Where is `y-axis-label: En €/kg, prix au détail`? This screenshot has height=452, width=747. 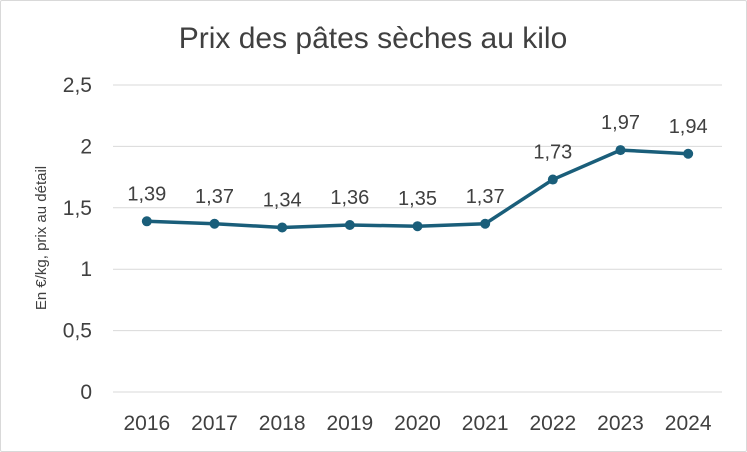
y-axis-label: En €/kg, prix au détail is located at coordinates (41, 238).